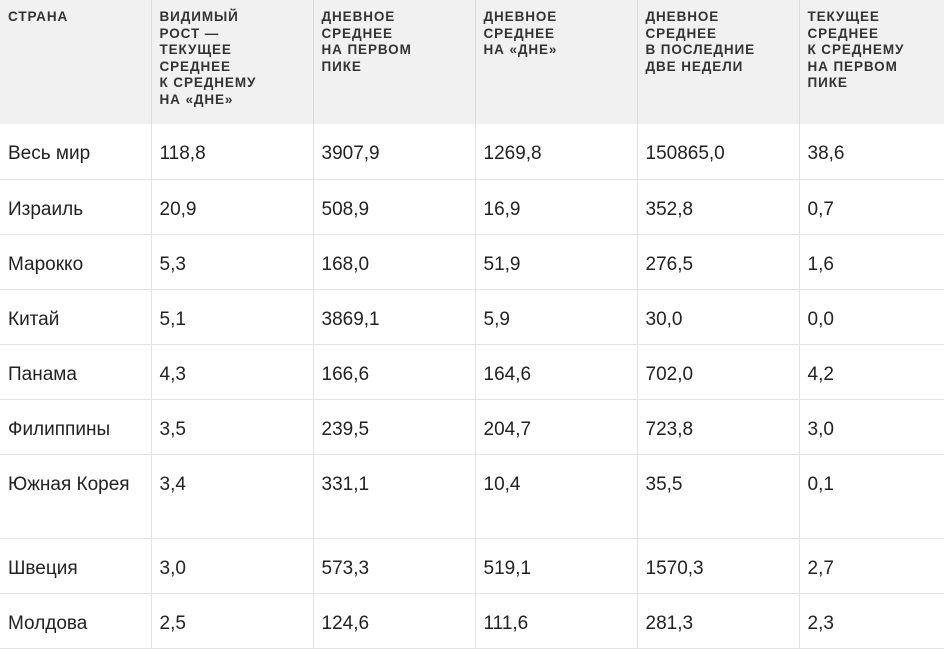  Describe the element at coordinates (555, 262) in the screenshot. I see `cell-daily-avg-bottom: 51,9` at that location.